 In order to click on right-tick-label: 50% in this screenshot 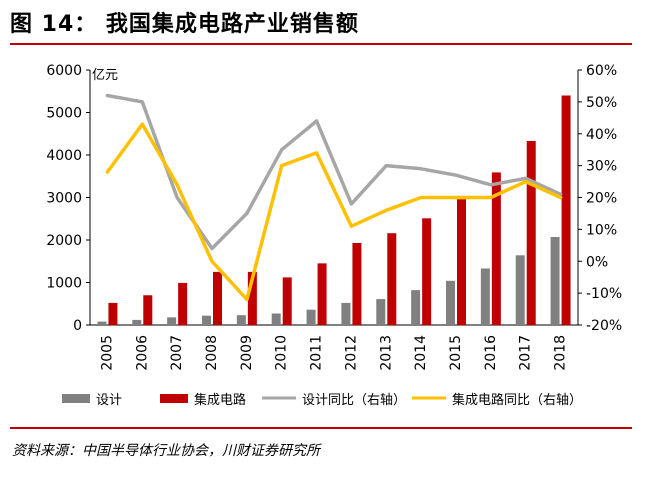, I will do `click(601, 103)`.